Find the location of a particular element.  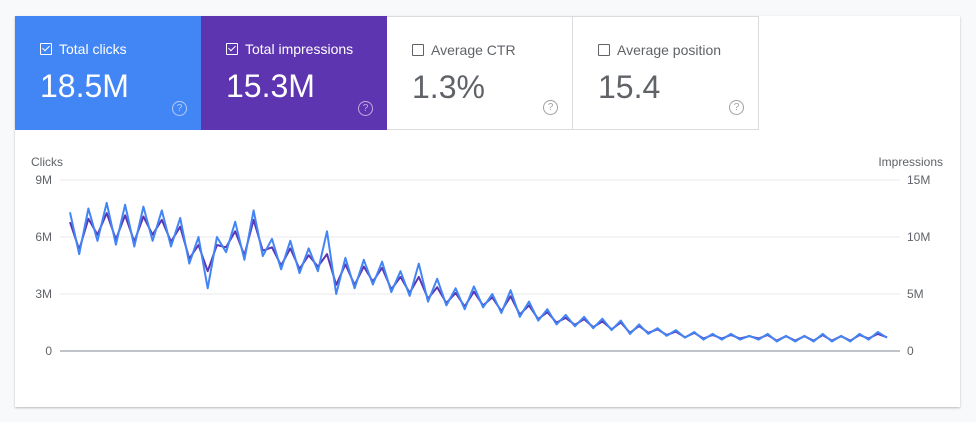

metric-value: 1.3% is located at coordinates (448, 87).